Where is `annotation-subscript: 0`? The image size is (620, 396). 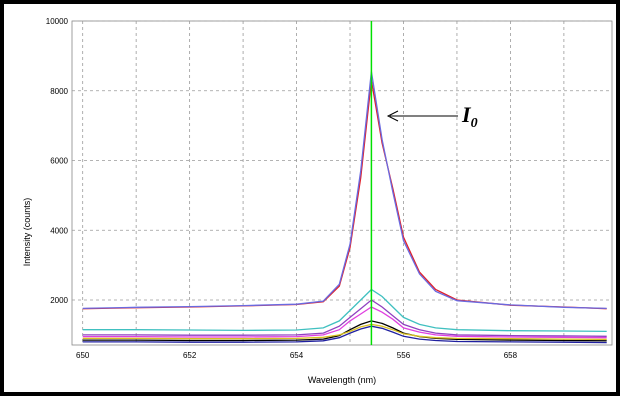
annotation-subscript: 0 is located at coordinates (474, 123).